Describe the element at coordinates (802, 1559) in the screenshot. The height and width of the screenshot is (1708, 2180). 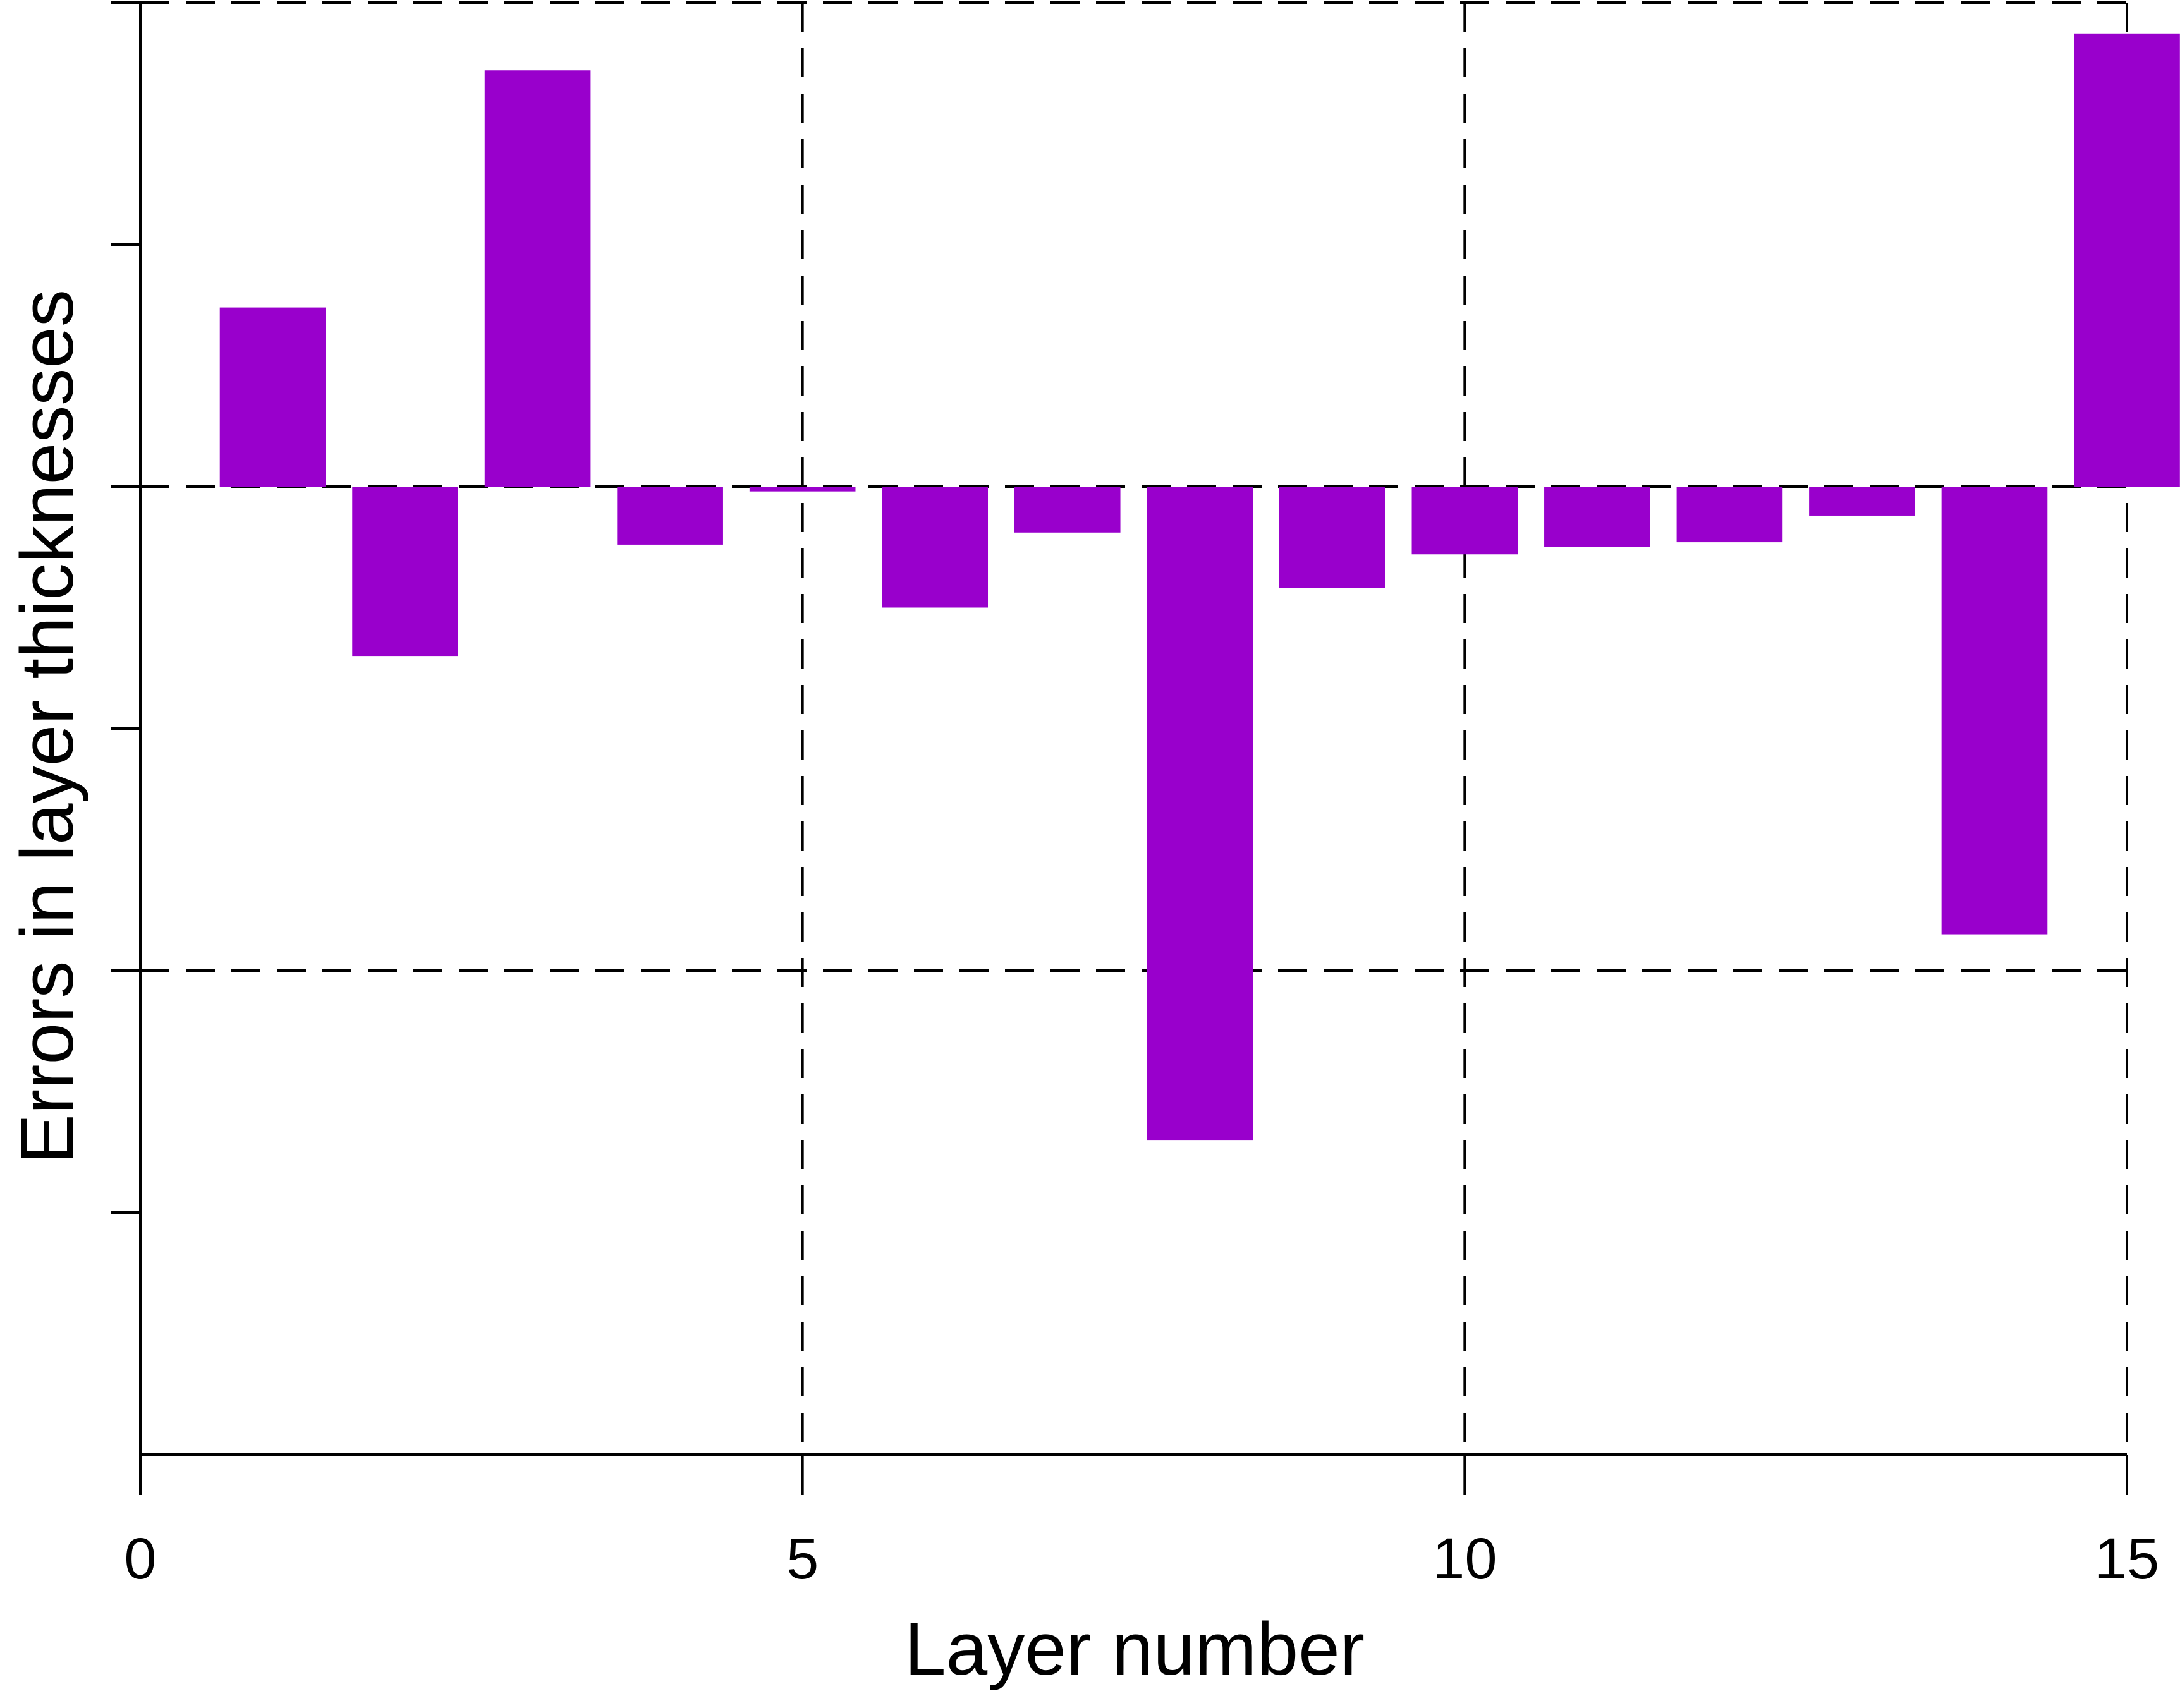
I see `x-tick-label: 5` at that location.